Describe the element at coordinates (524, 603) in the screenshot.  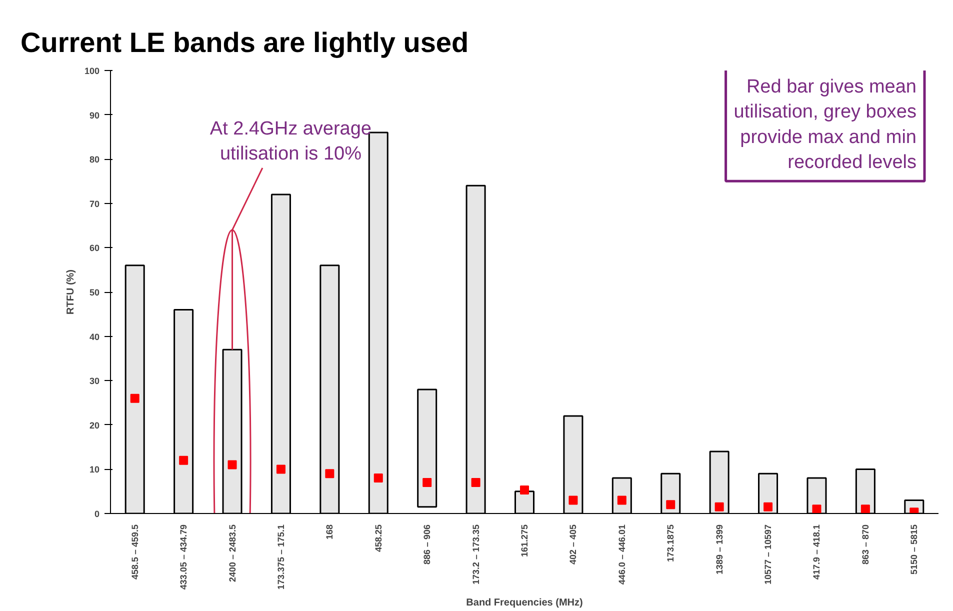
I see `x-axis-title: Band Frequencies (MHz)` at that location.